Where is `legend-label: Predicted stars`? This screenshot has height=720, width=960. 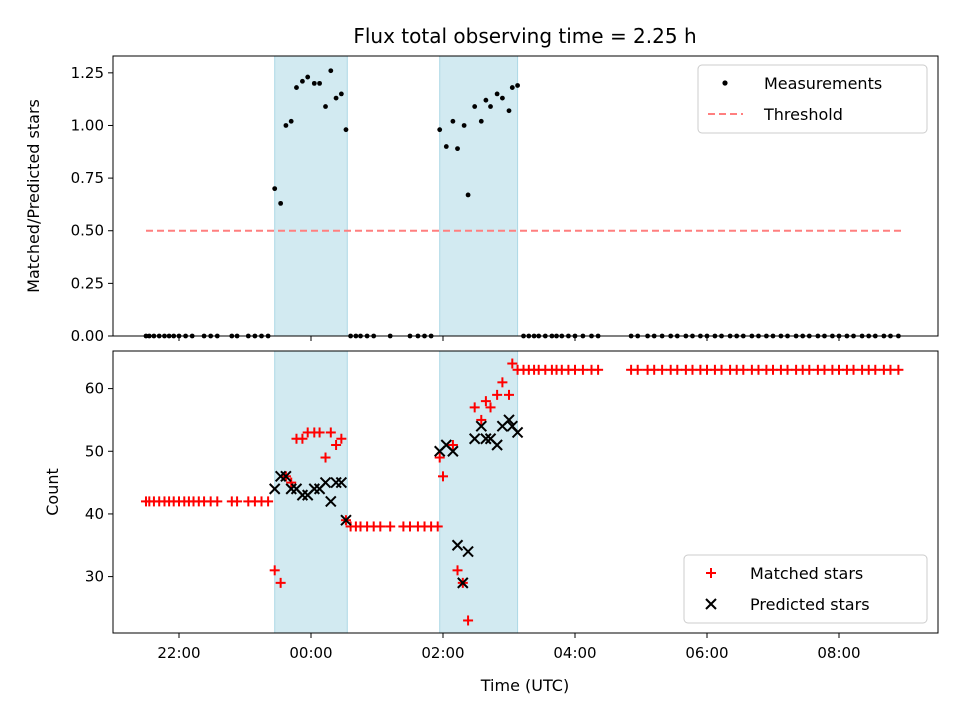
legend-label: Predicted stars is located at coordinates (810, 604).